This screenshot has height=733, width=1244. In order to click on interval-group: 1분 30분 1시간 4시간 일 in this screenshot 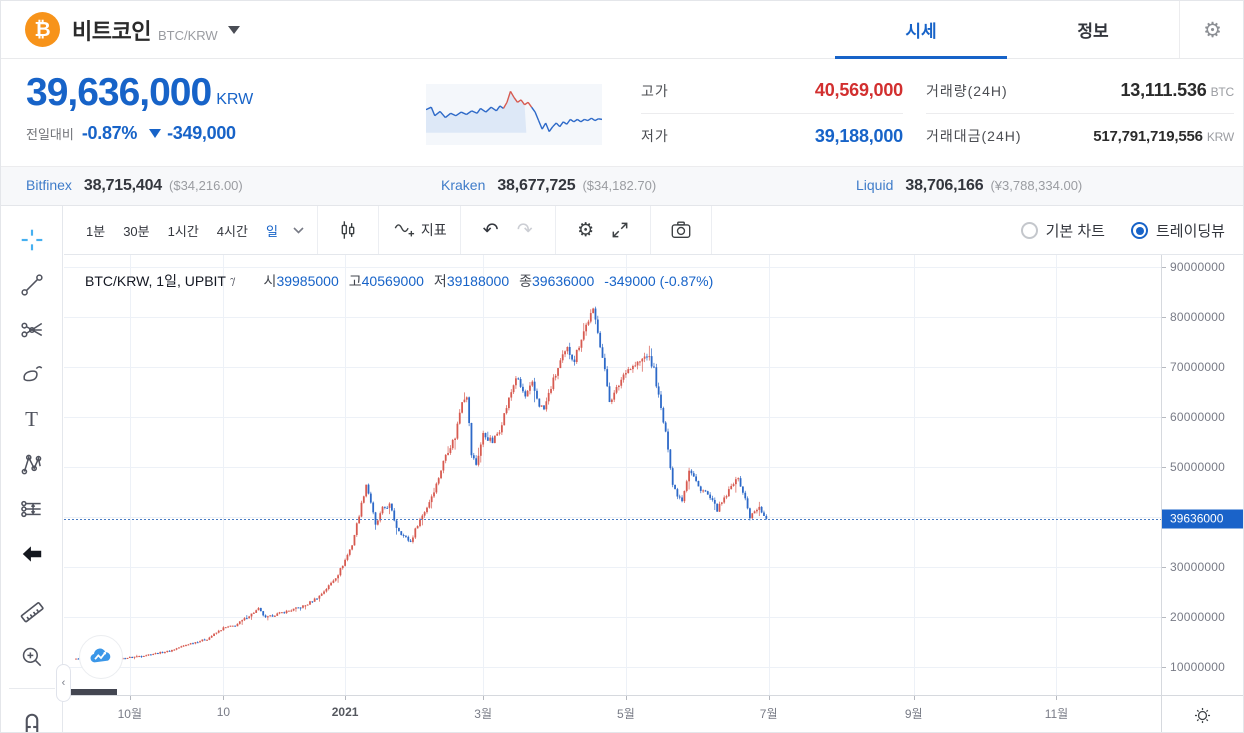, I will do `click(190, 230)`.